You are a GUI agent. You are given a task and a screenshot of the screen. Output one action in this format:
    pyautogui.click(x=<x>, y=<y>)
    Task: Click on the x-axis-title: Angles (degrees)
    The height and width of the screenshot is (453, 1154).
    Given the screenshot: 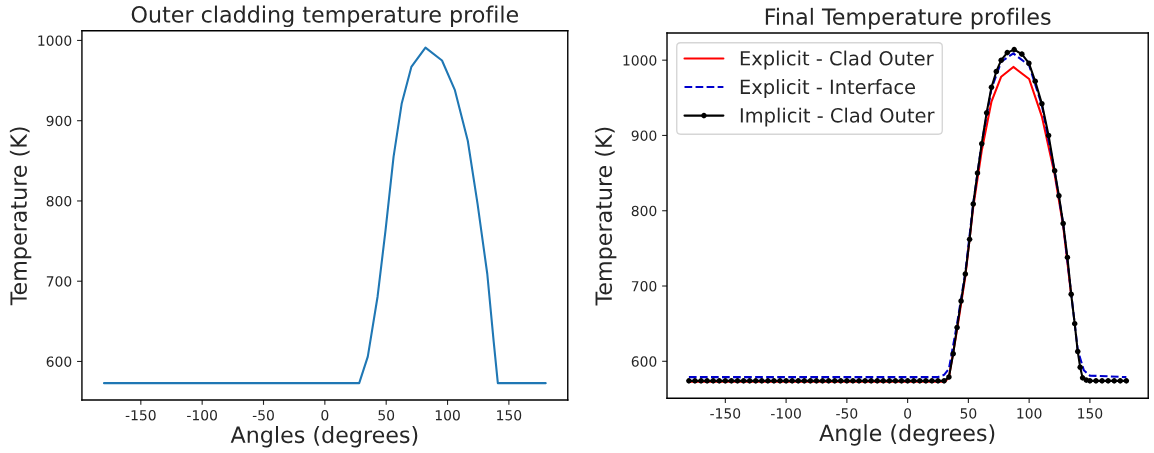 What is the action you would take?
    pyautogui.click(x=324, y=436)
    